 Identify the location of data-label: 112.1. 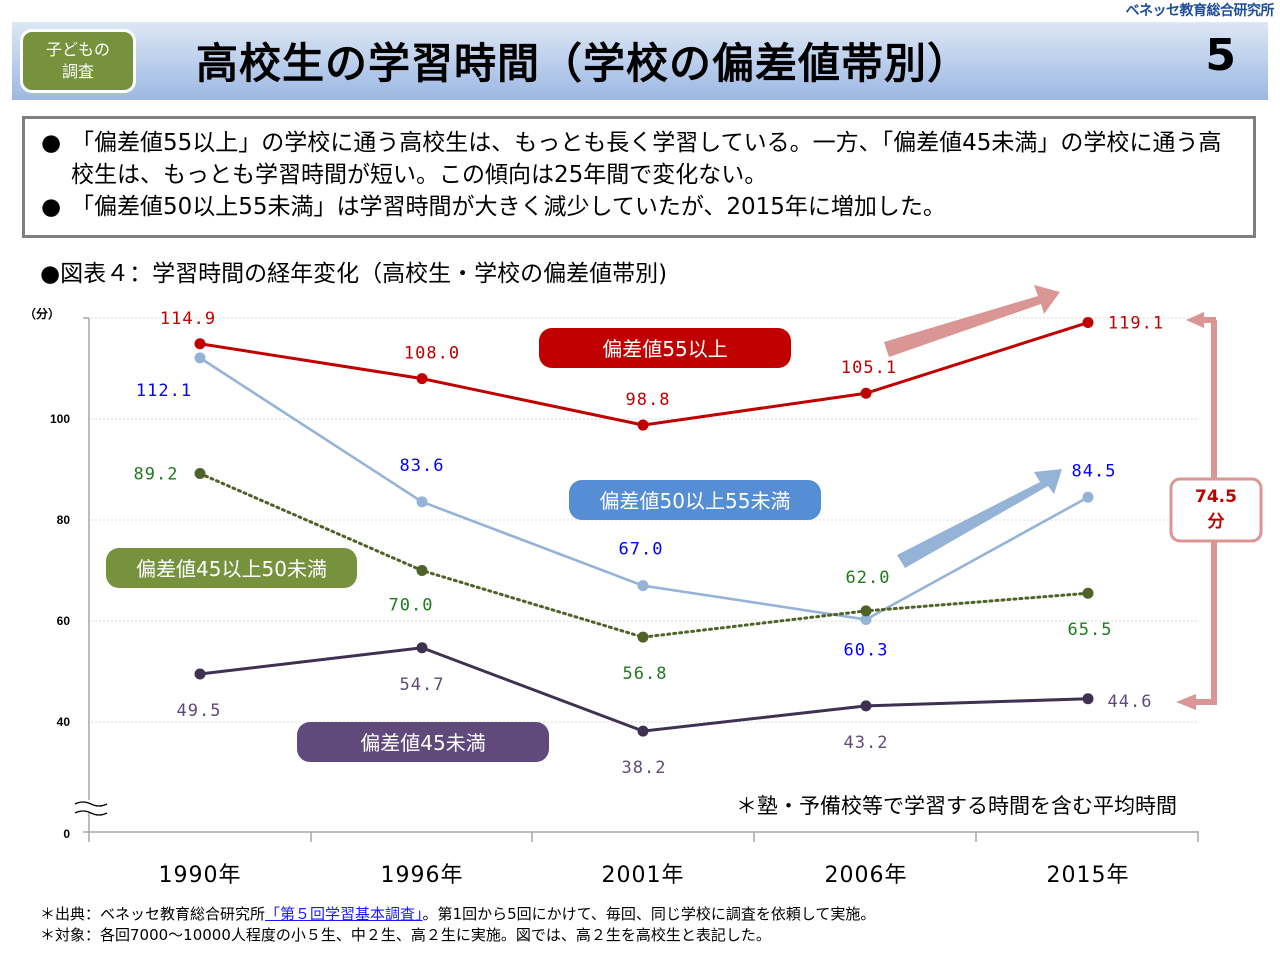
(164, 391).